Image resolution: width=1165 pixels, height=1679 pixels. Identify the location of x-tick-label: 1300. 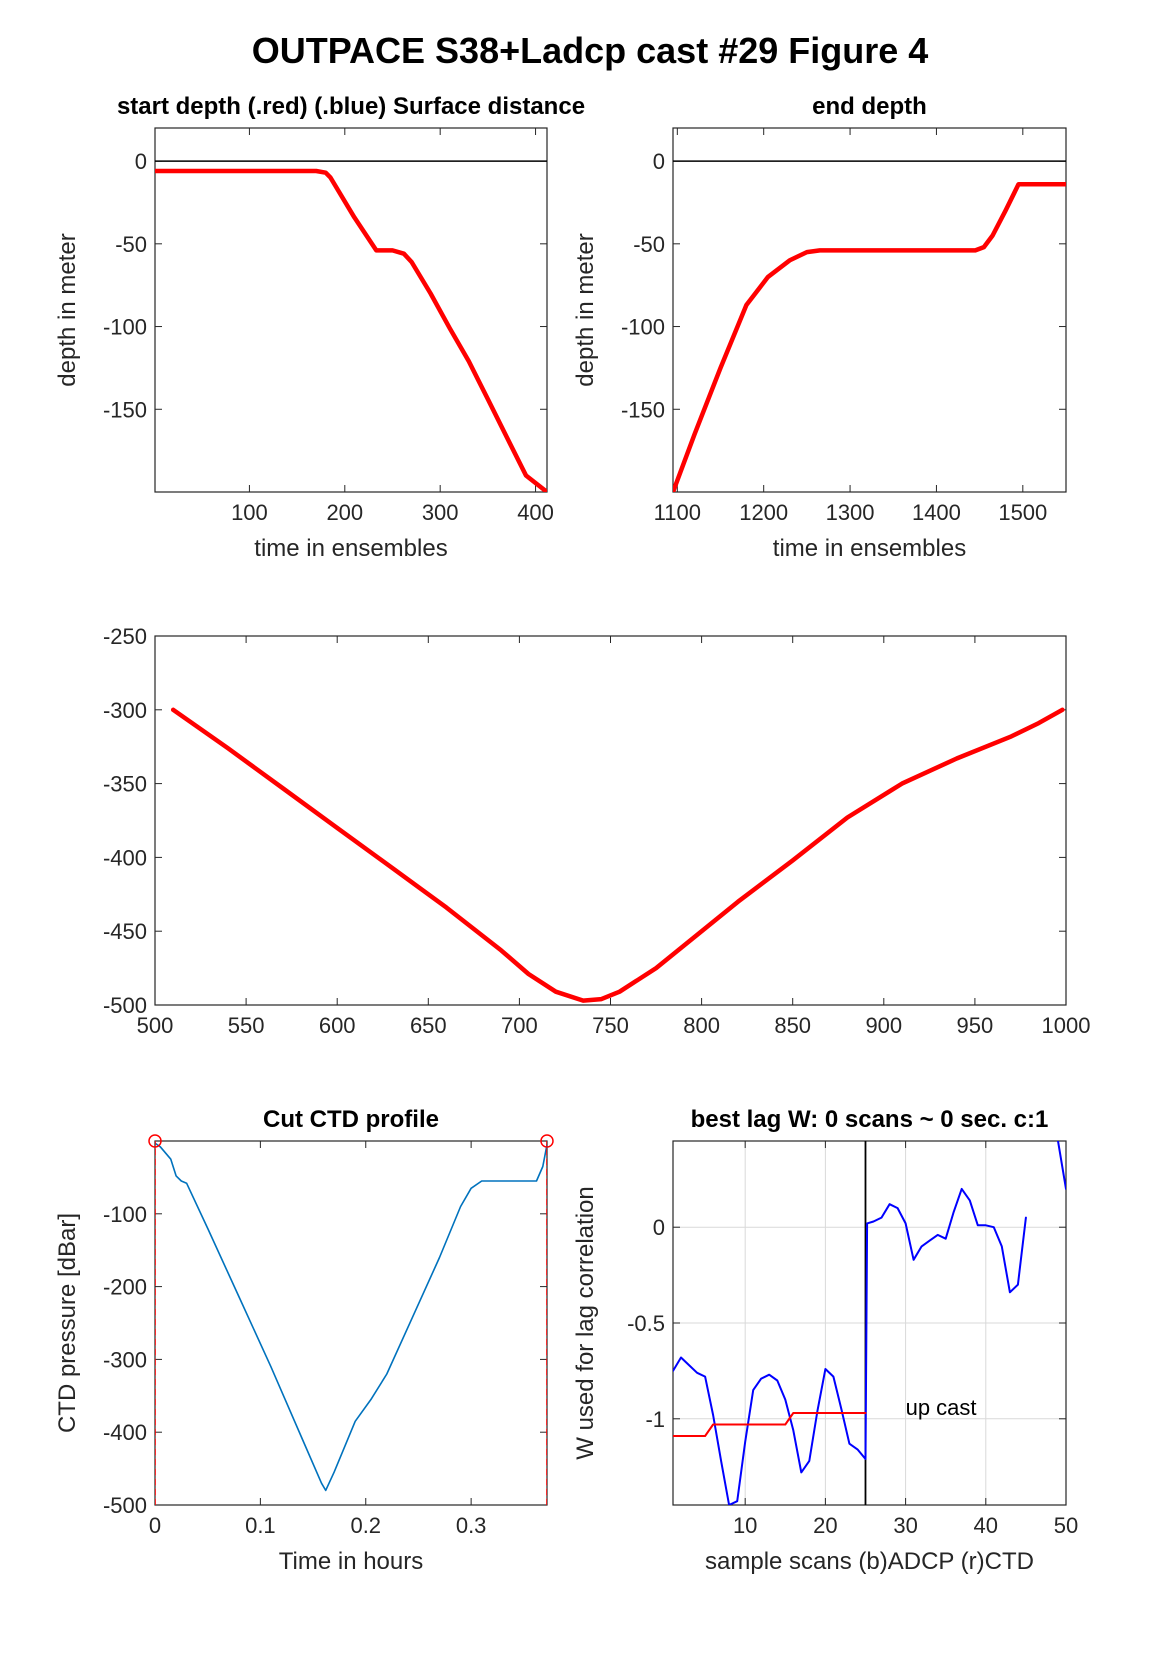
(850, 512).